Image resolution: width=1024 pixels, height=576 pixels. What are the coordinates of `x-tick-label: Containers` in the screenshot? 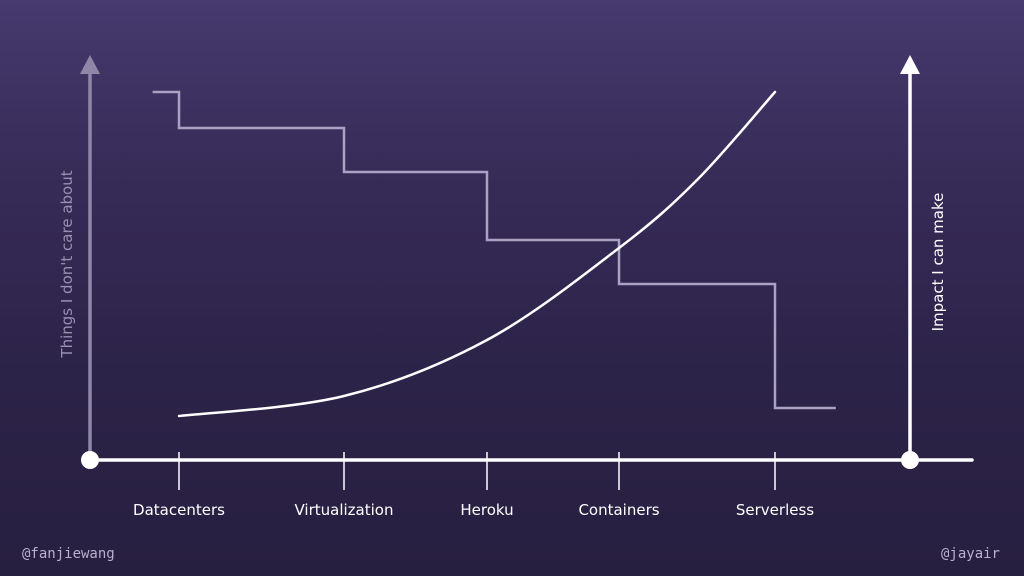 It's located at (618, 510).